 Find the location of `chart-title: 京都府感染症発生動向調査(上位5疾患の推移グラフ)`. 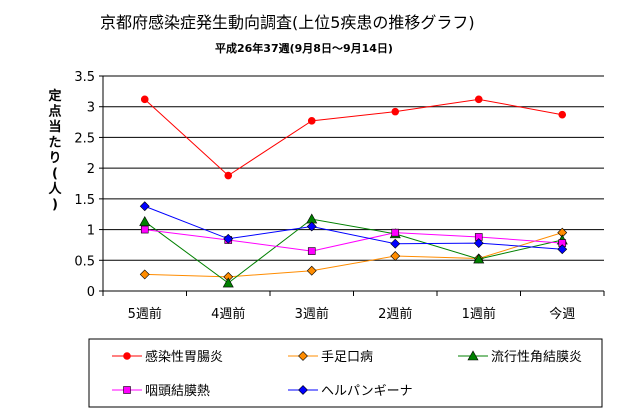

chart-title: 京都府感染症発生動向調査(上位5疾患の推移グラフ) is located at coordinates (287, 22).